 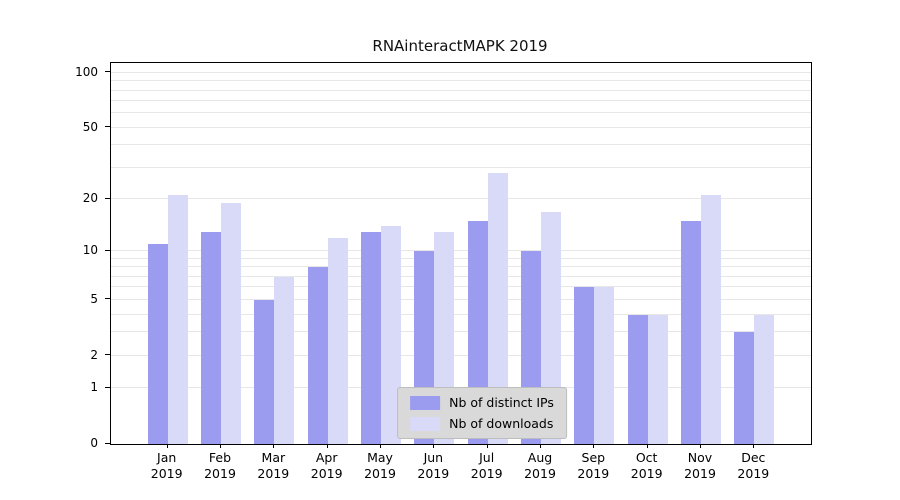 What do you see at coordinates (273, 466) in the screenshot?
I see `x-tick-label: Mar 2019` at bounding box center [273, 466].